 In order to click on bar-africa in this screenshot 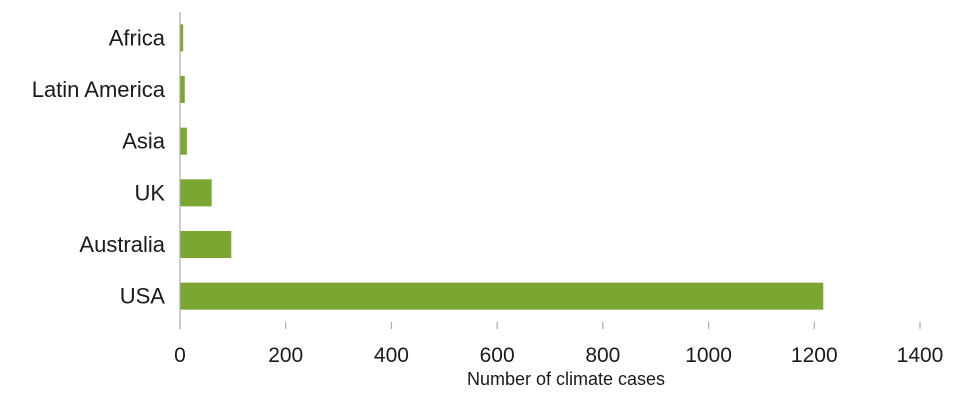, I will do `click(182, 38)`.